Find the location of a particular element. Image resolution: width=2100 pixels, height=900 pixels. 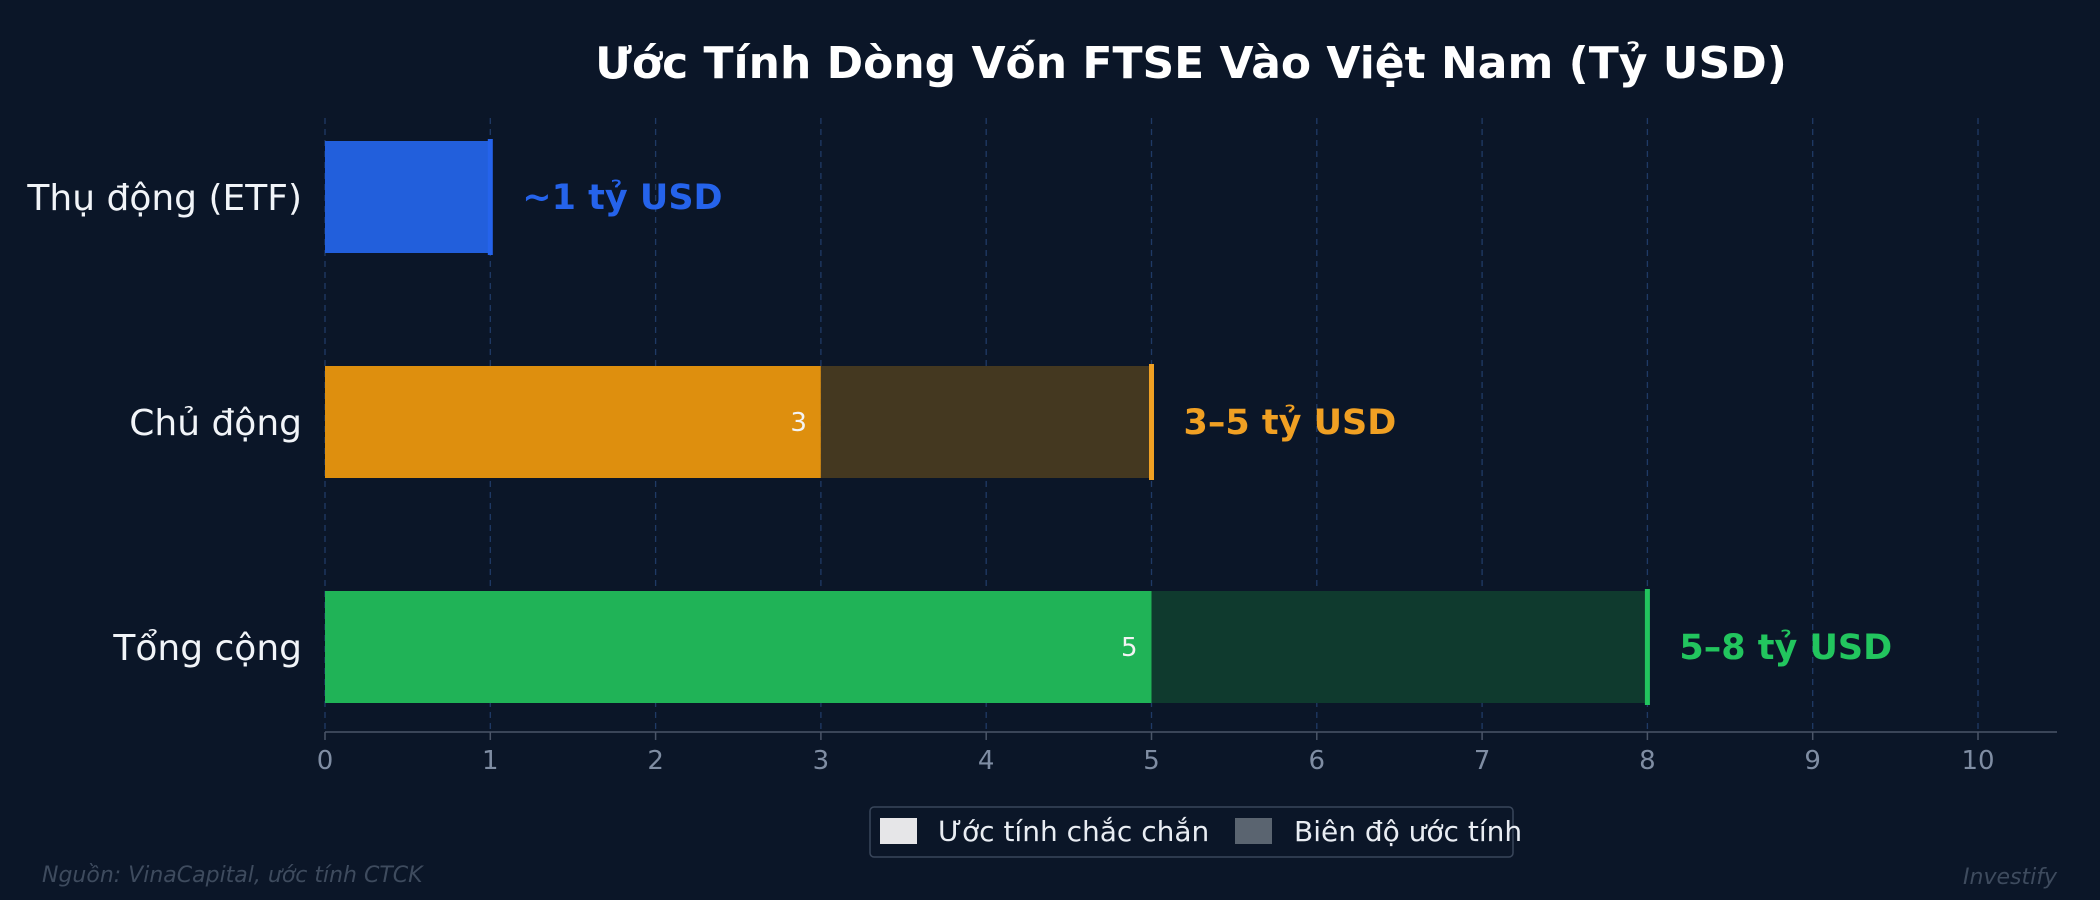

x-tick-label: 4 is located at coordinates (986, 761).